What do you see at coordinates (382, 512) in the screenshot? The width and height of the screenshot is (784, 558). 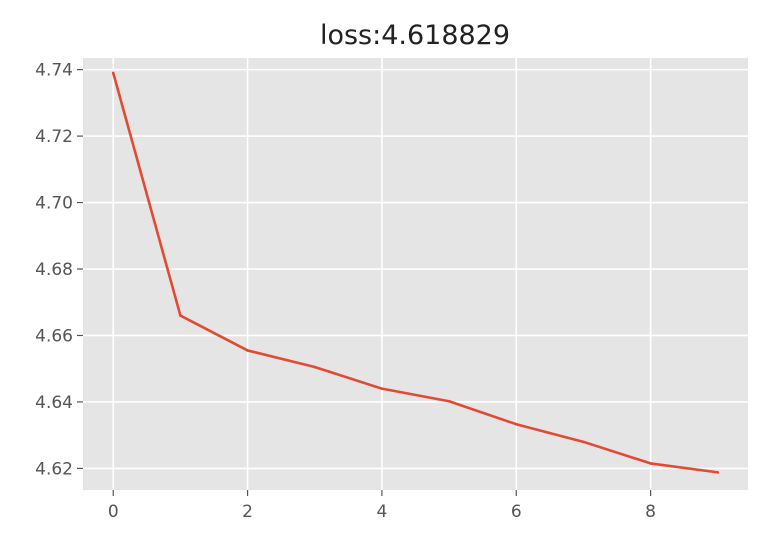 I see `x-tick-label: 4` at bounding box center [382, 512].